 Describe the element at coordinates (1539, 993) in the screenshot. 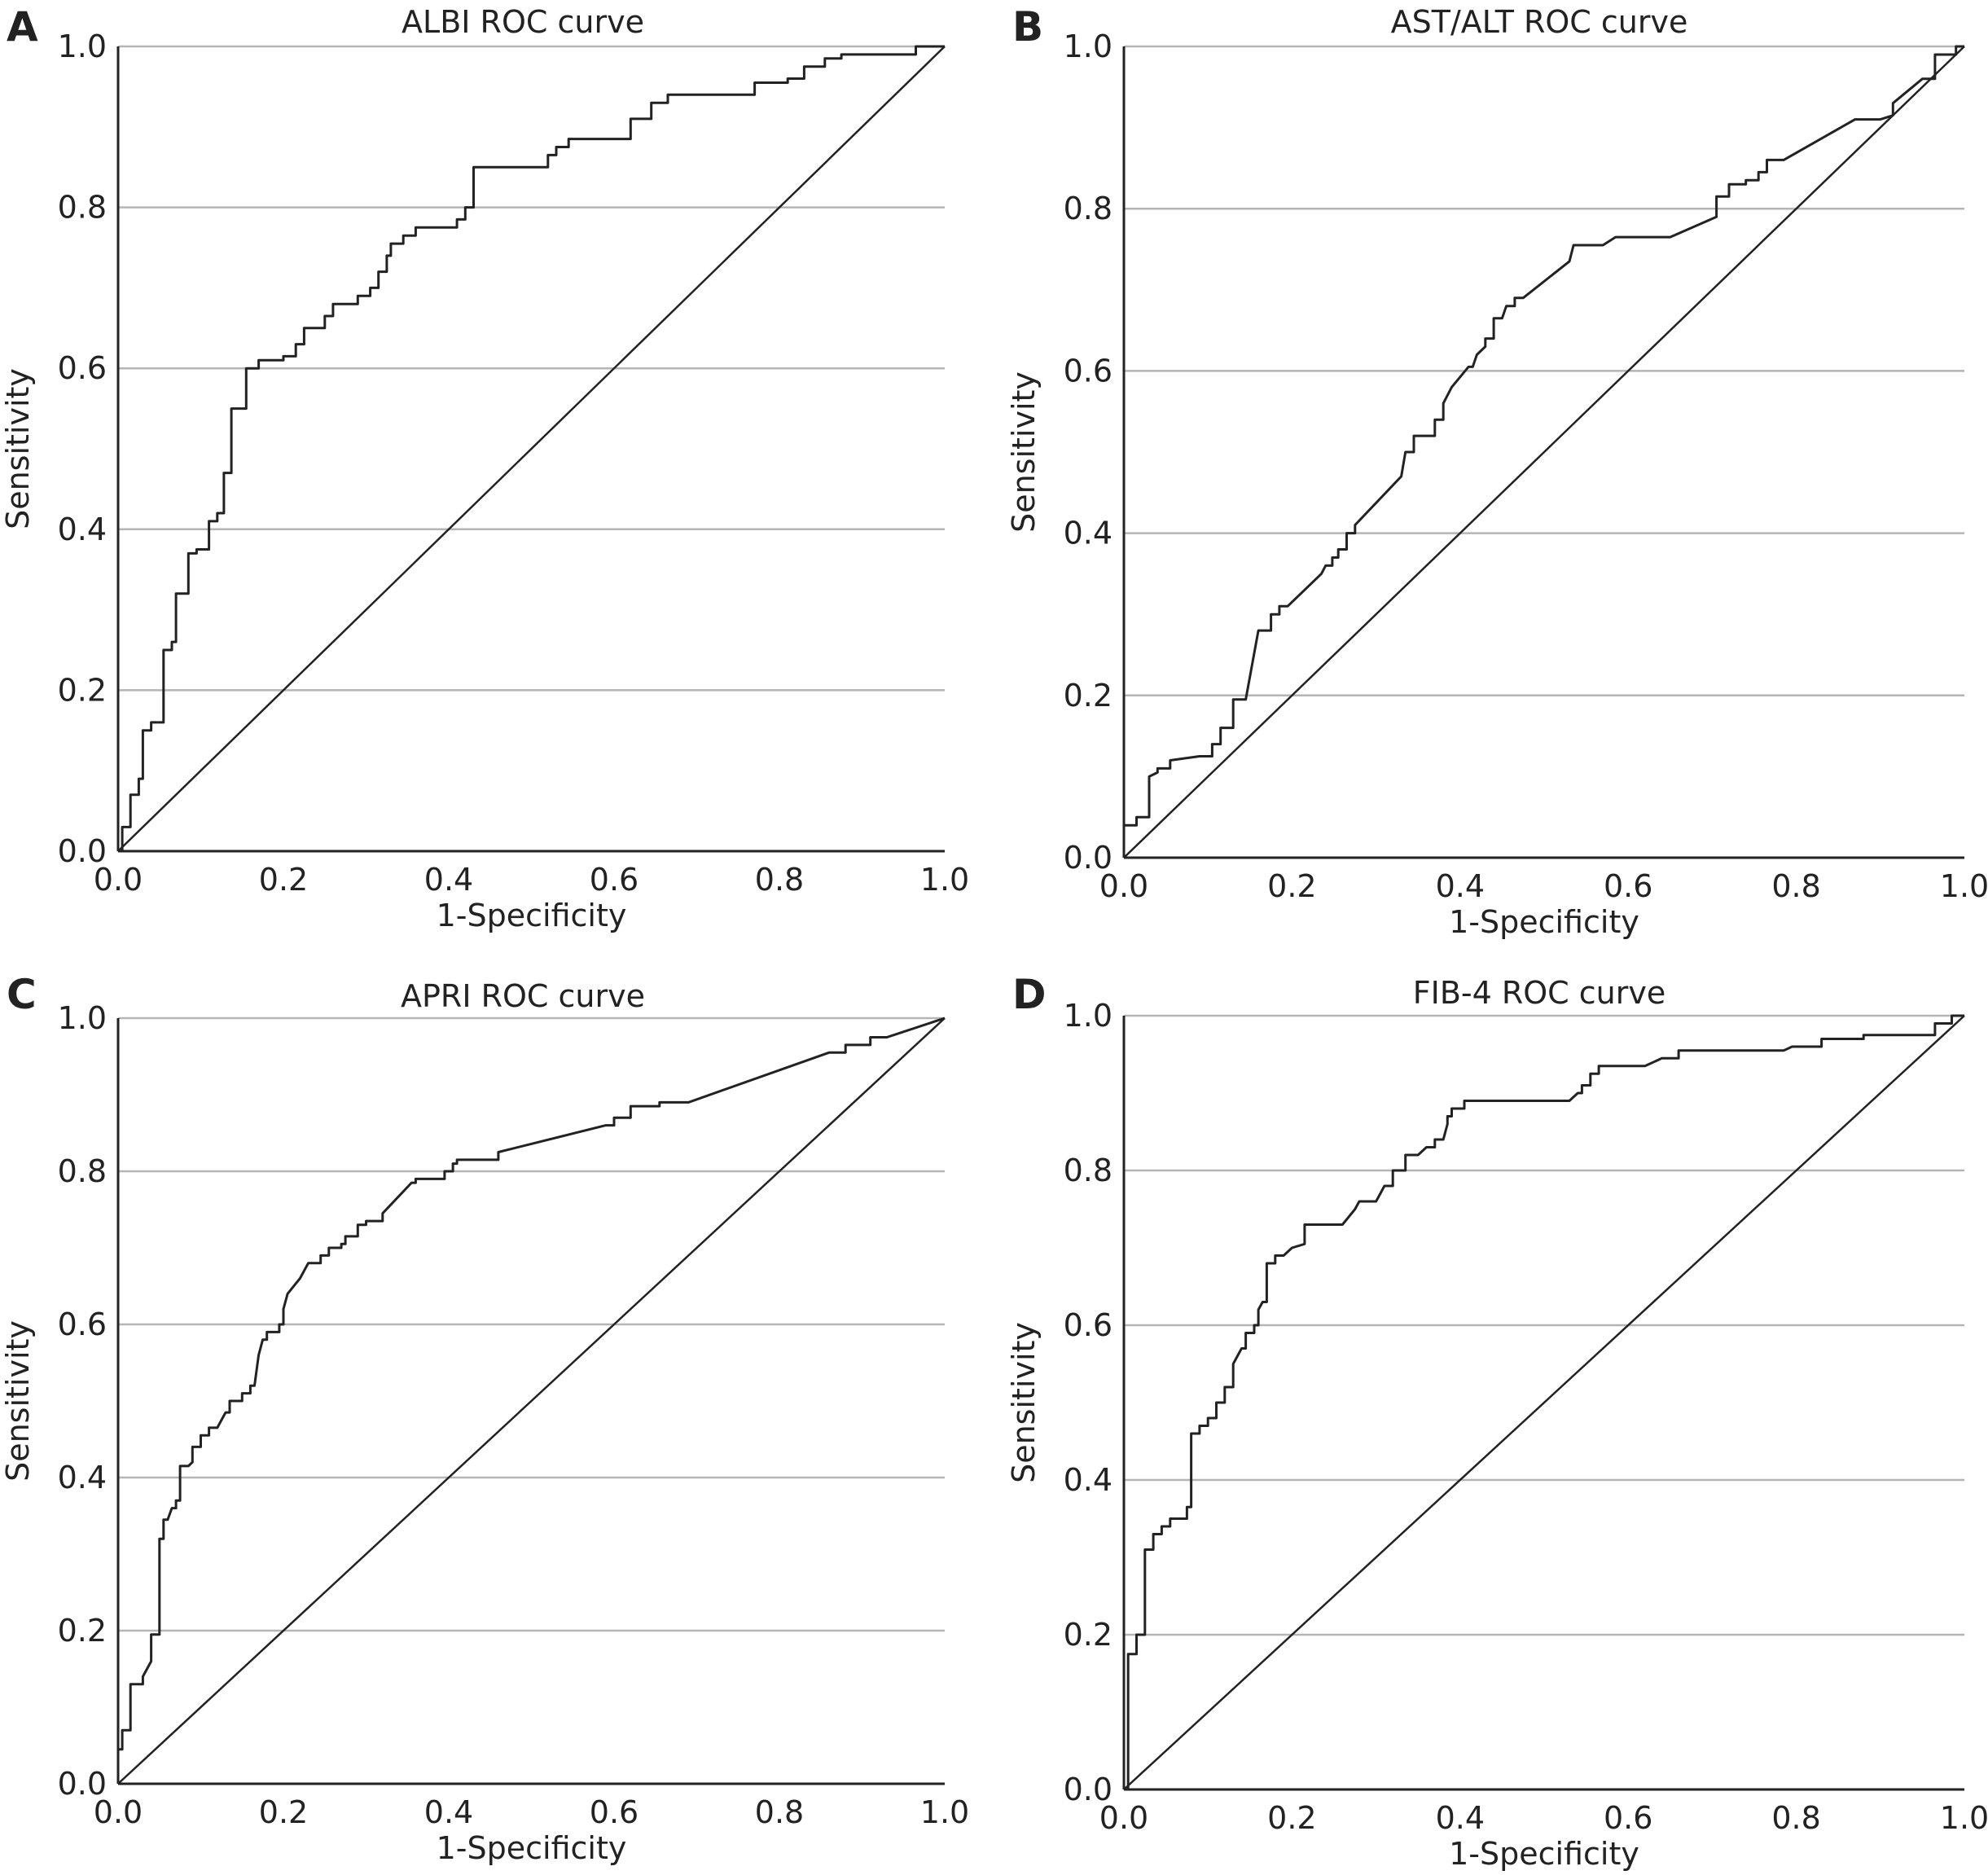

I see `chart-title: FIB-4 ROC curve` at that location.